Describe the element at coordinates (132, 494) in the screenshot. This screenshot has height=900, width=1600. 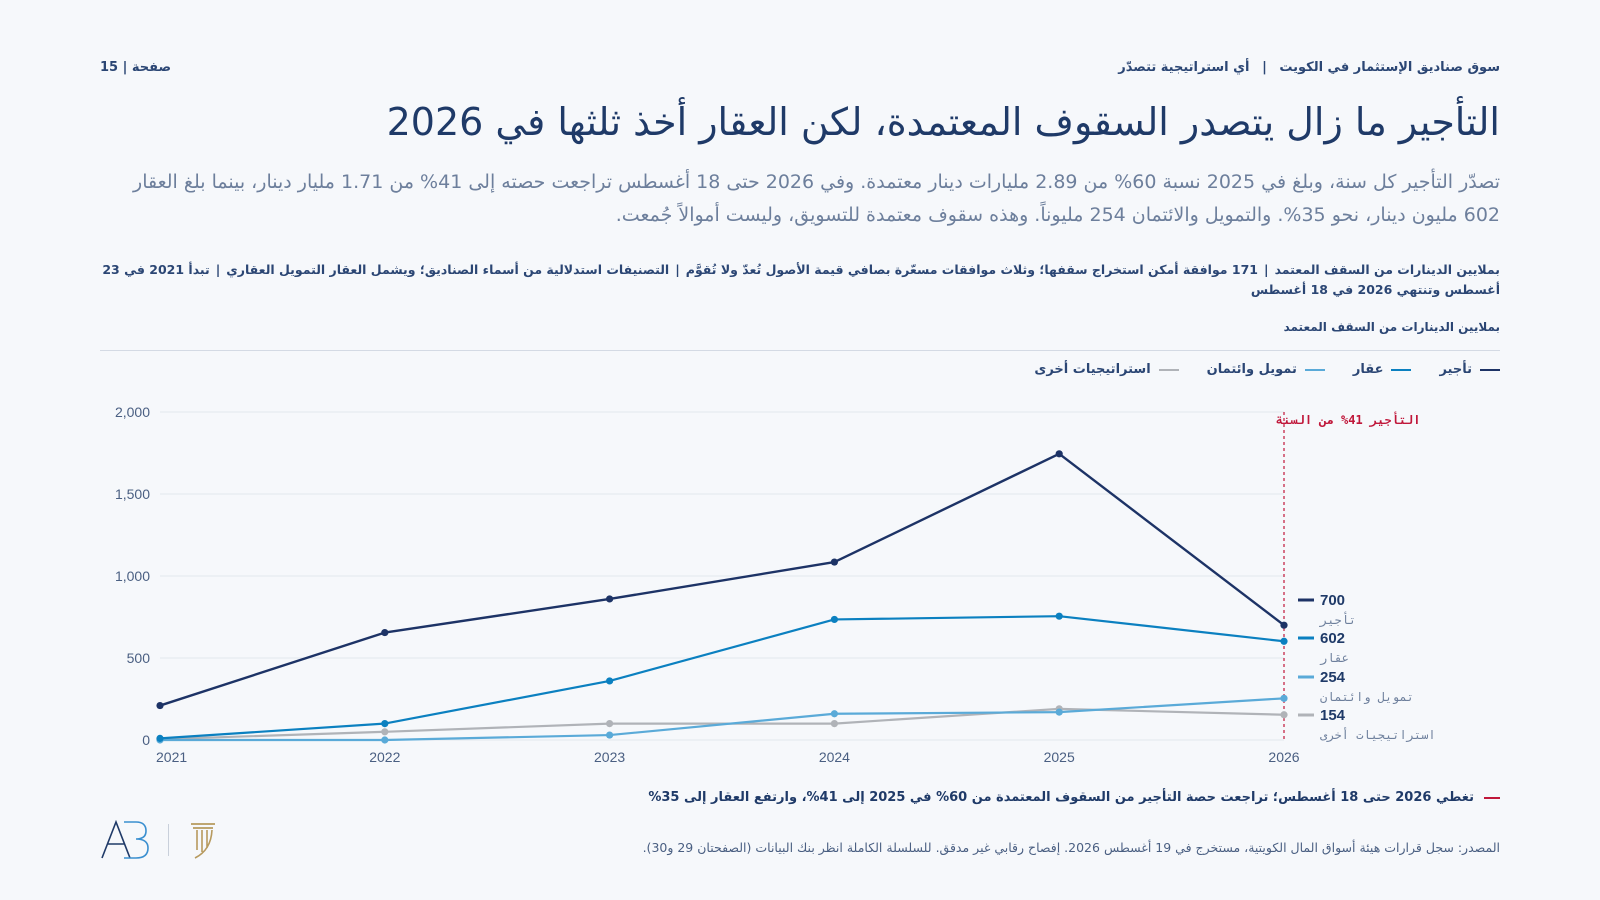
I see `y-tick-label: 1,500` at that location.